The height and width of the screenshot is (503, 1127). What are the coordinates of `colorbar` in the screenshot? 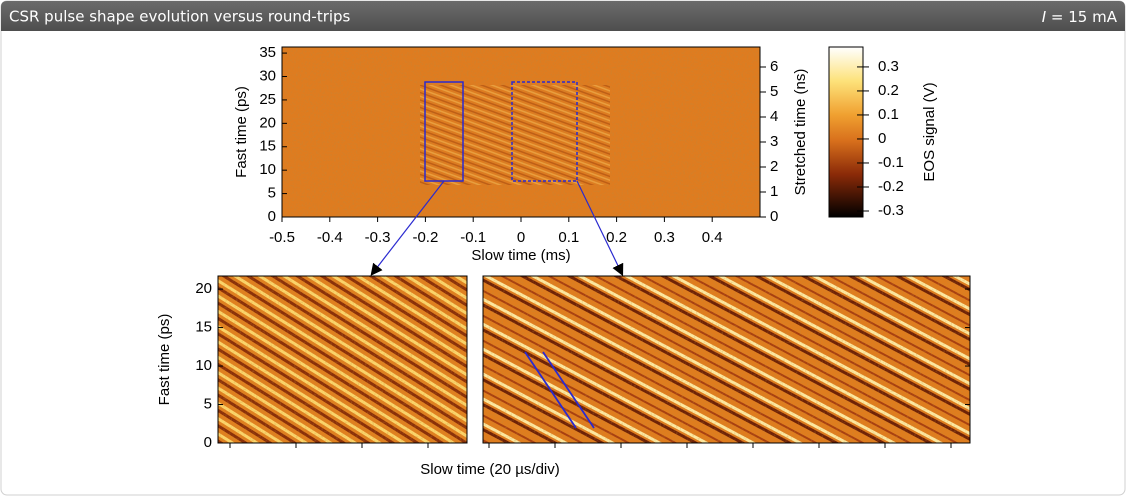 It's located at (846, 132).